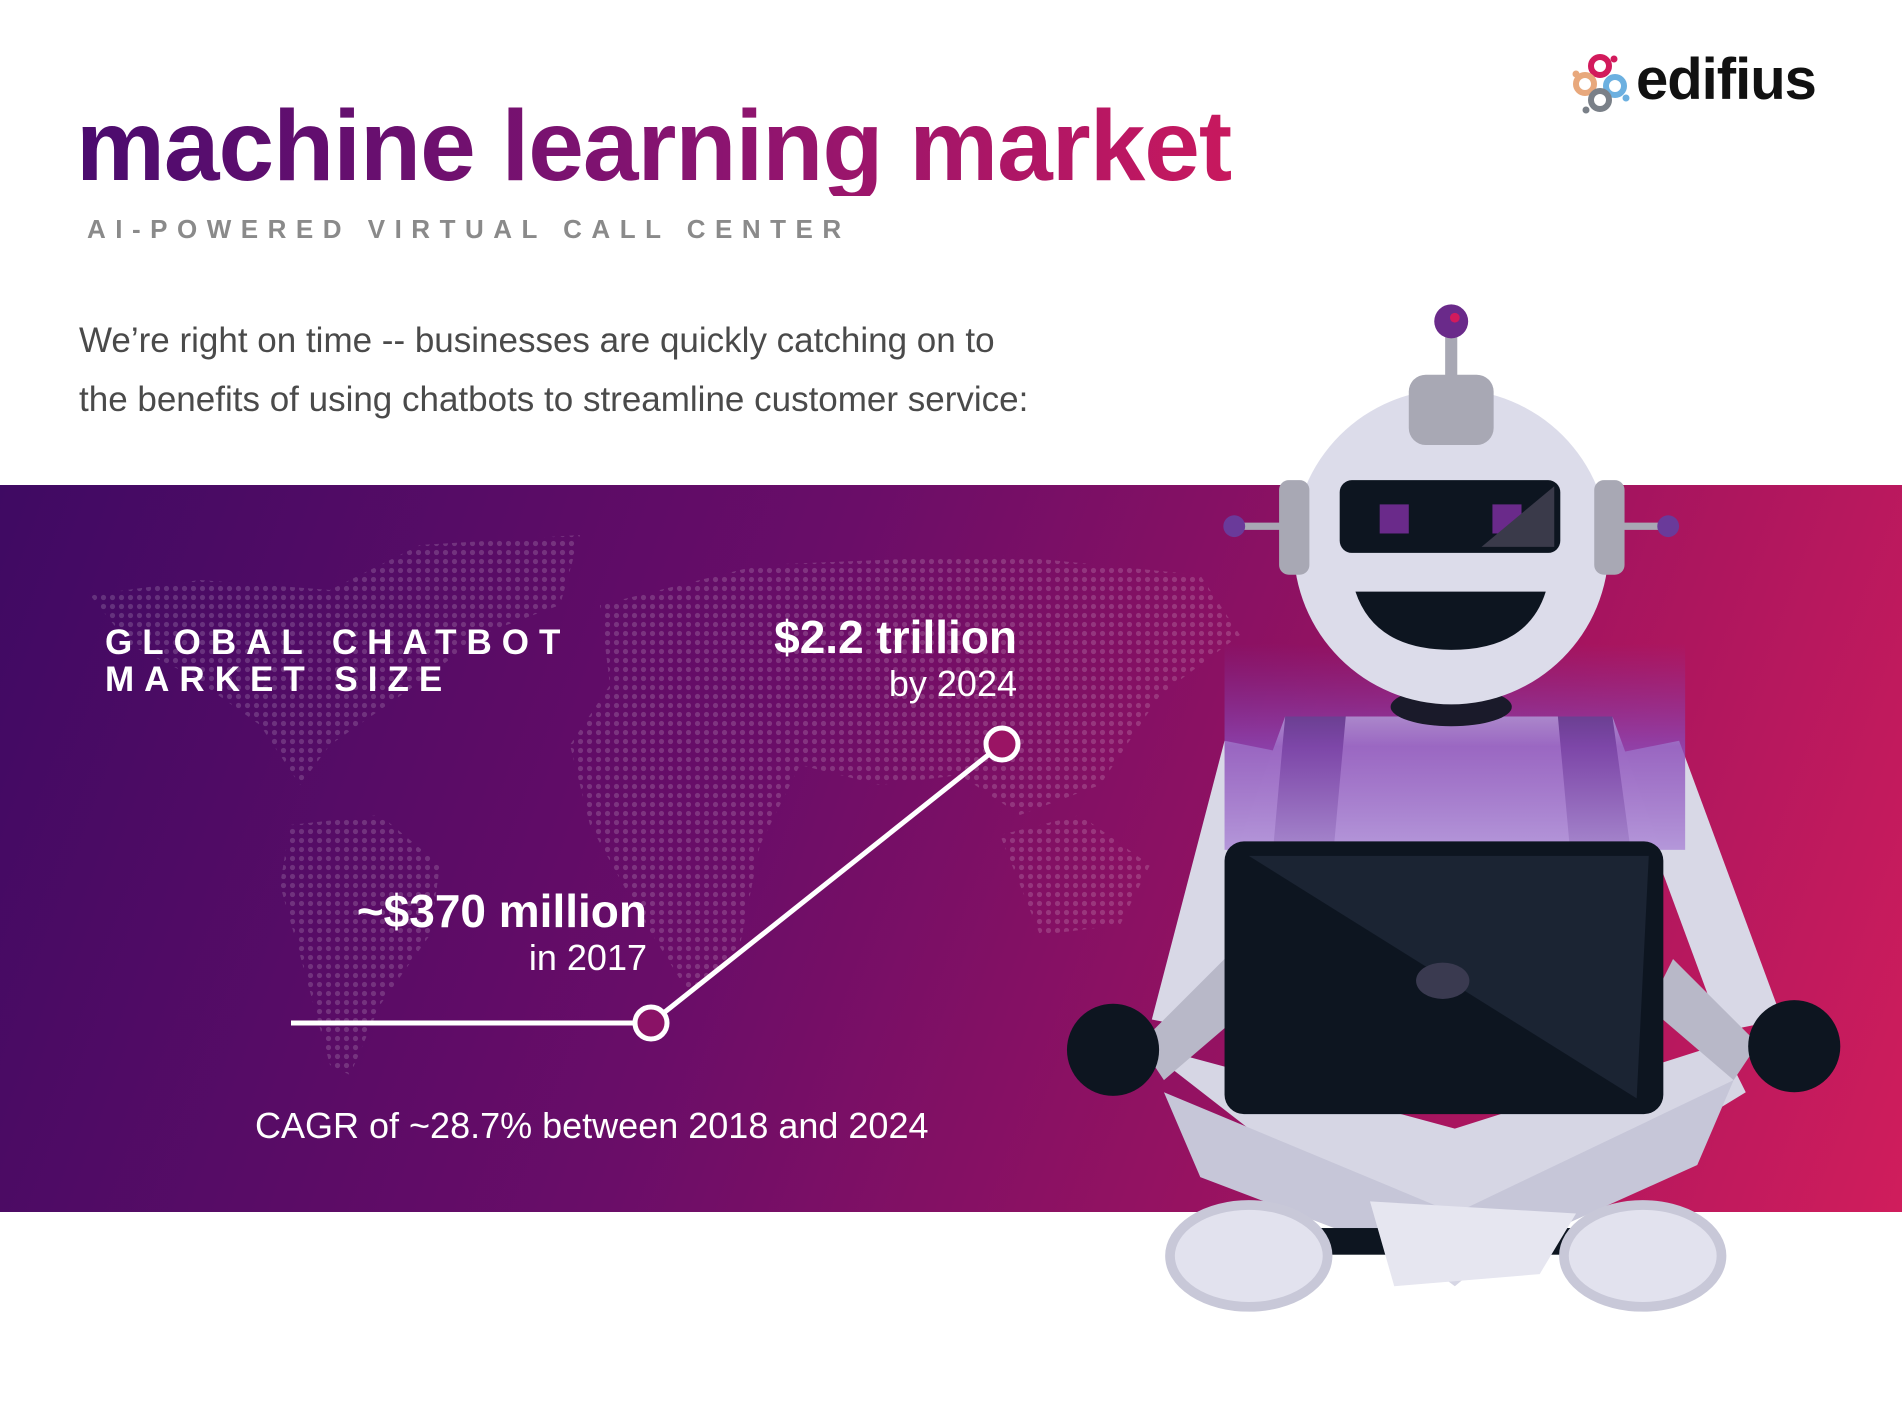 The image size is (1902, 1426). I want to click on edifius-logo-text: edifius, so click(1726, 79).